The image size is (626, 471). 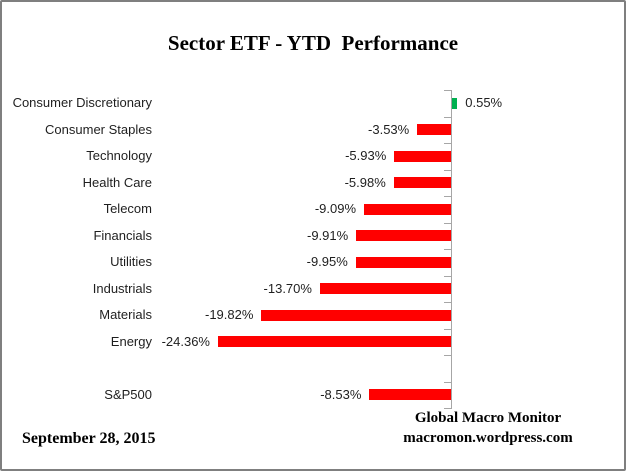 I want to click on footer-date: September 28, 2015, so click(x=89, y=438).